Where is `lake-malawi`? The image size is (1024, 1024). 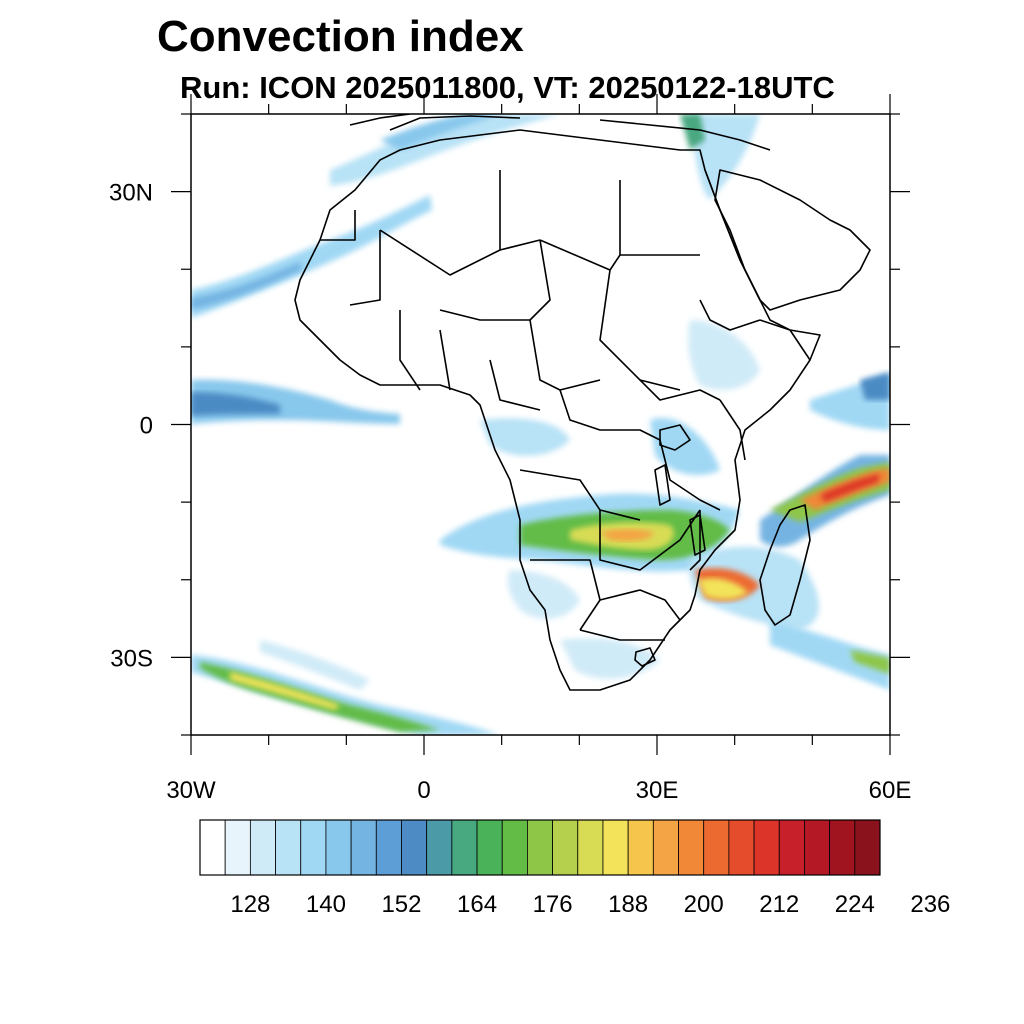
lake-malawi is located at coordinates (697, 535).